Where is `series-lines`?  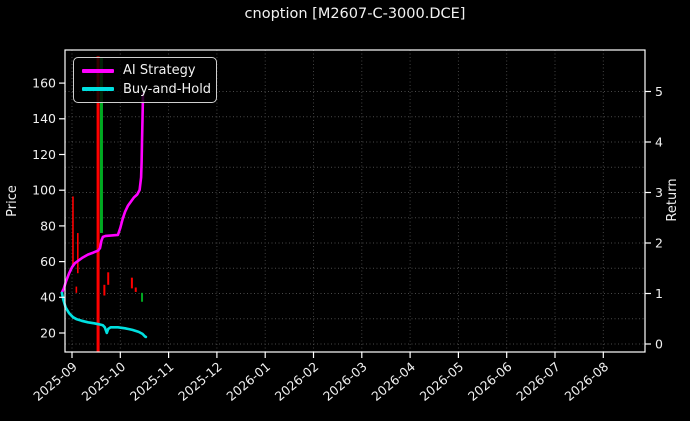 series-lines is located at coordinates (104, 215).